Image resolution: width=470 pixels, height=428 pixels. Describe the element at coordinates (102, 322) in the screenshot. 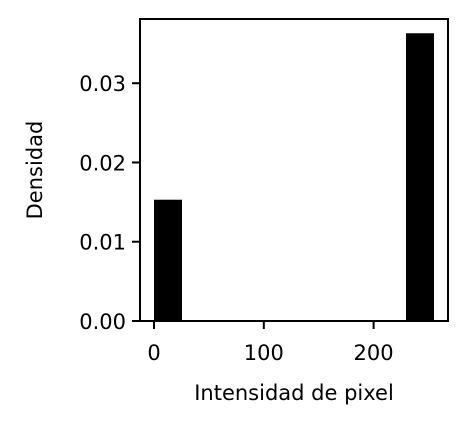

I see `y-tick-label: 0.00` at that location.